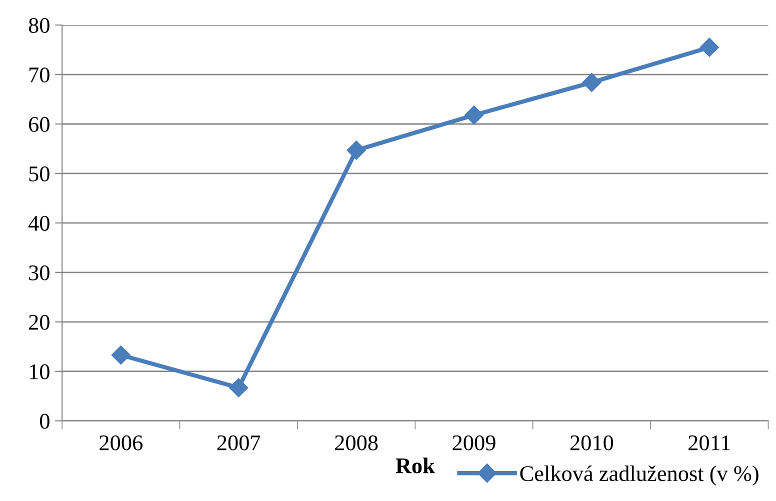  Describe the element at coordinates (356, 442) in the screenshot. I see `x-tick-label: 2008` at that location.